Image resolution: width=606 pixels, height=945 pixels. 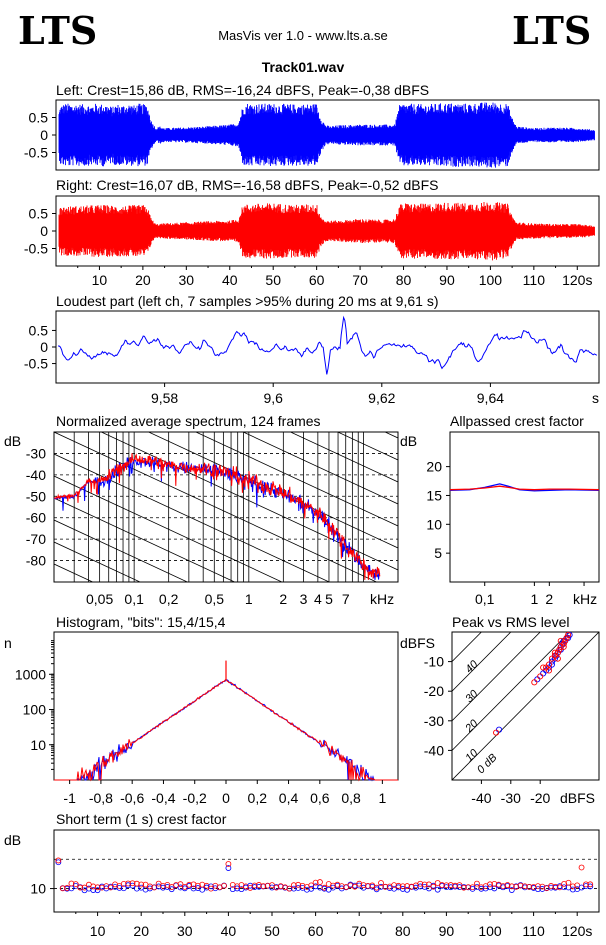 I want to click on time-axis-label: 30, so click(x=187, y=280).